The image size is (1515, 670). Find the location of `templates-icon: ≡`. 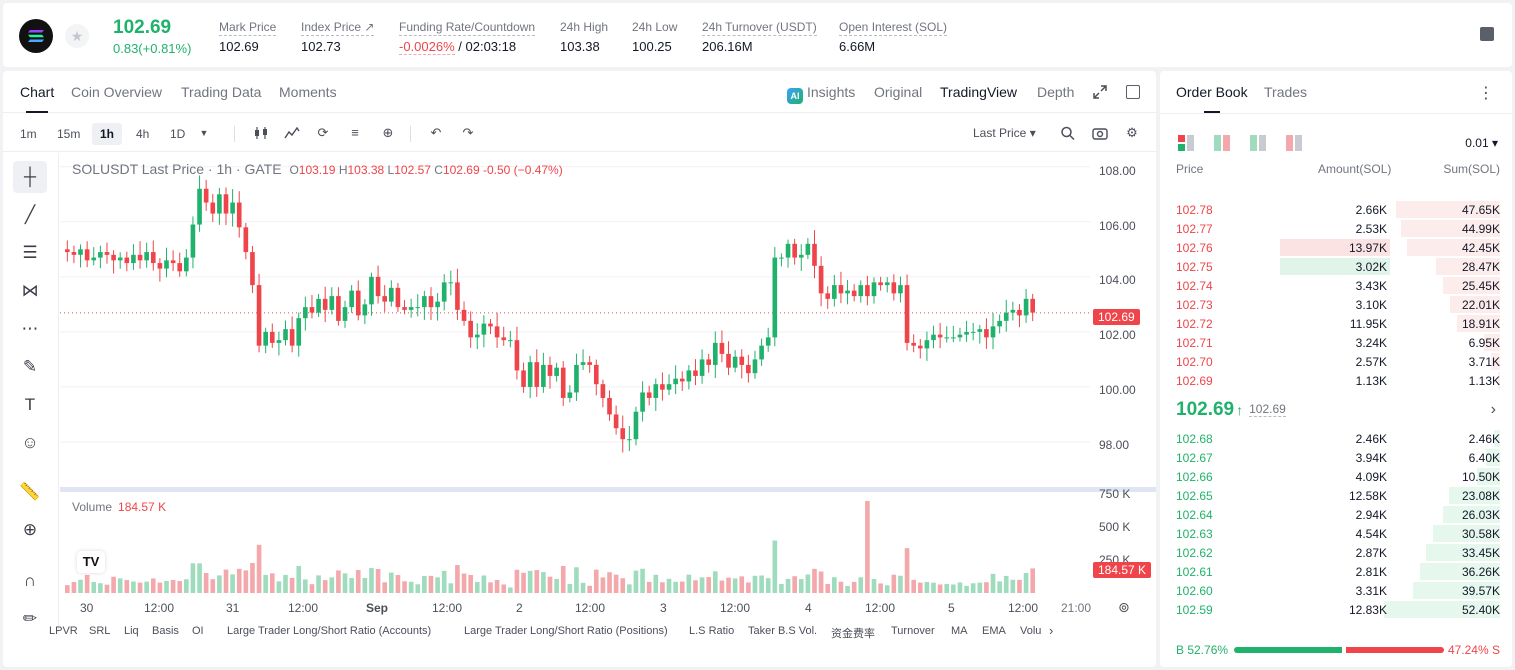

templates-icon: ≡ is located at coordinates (355, 132).